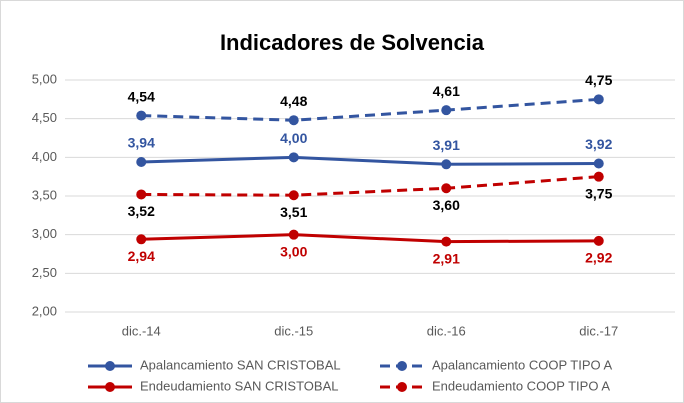 The image size is (684, 403). Describe the element at coordinates (141, 96) in the screenshot. I see `data-label: 4,54` at that location.